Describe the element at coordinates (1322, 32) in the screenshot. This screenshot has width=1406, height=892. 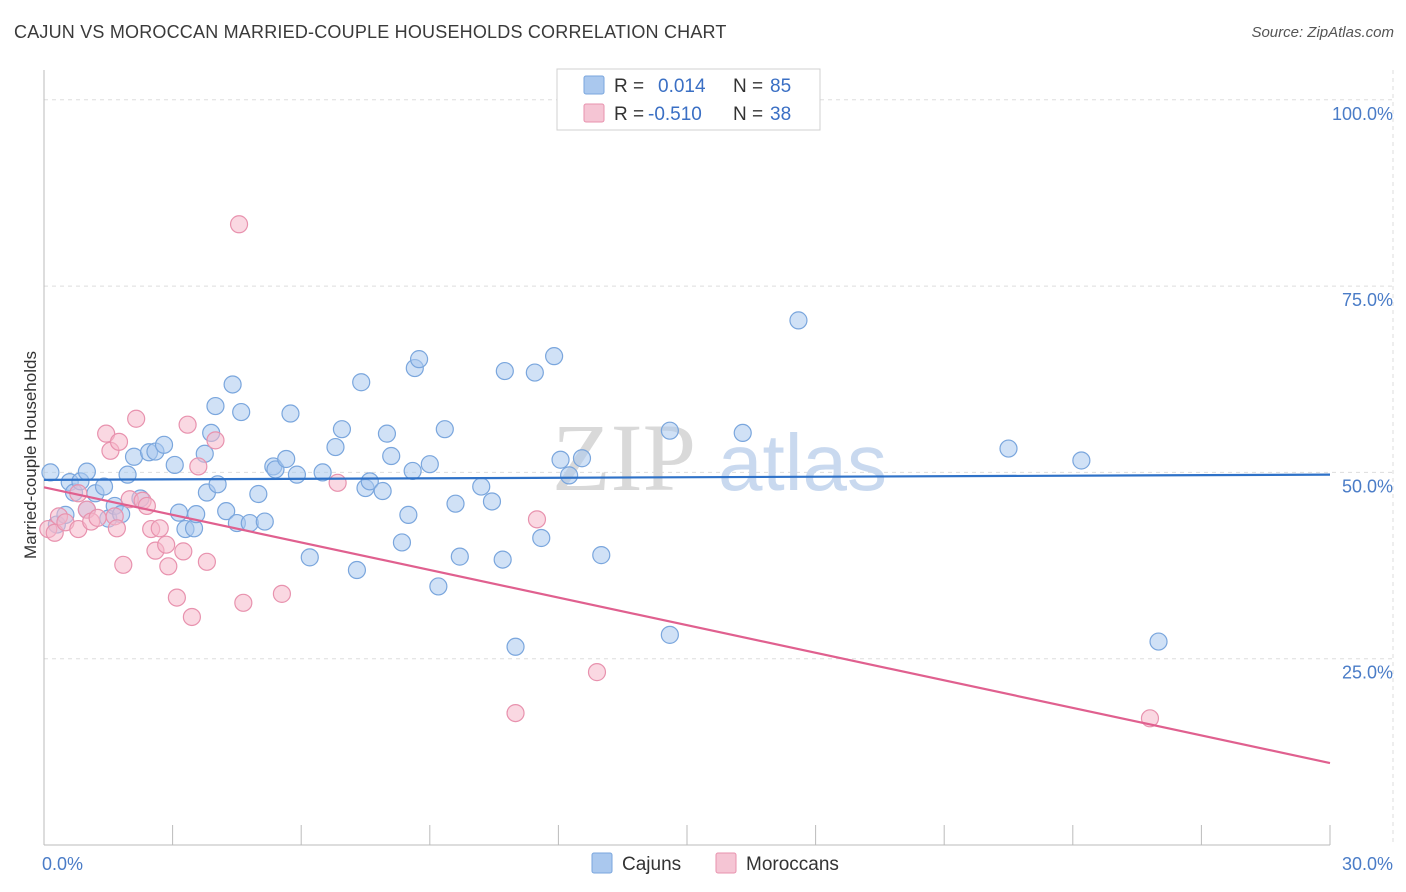
I see `source-credit: Source: ZipAtlas.com` at that location.